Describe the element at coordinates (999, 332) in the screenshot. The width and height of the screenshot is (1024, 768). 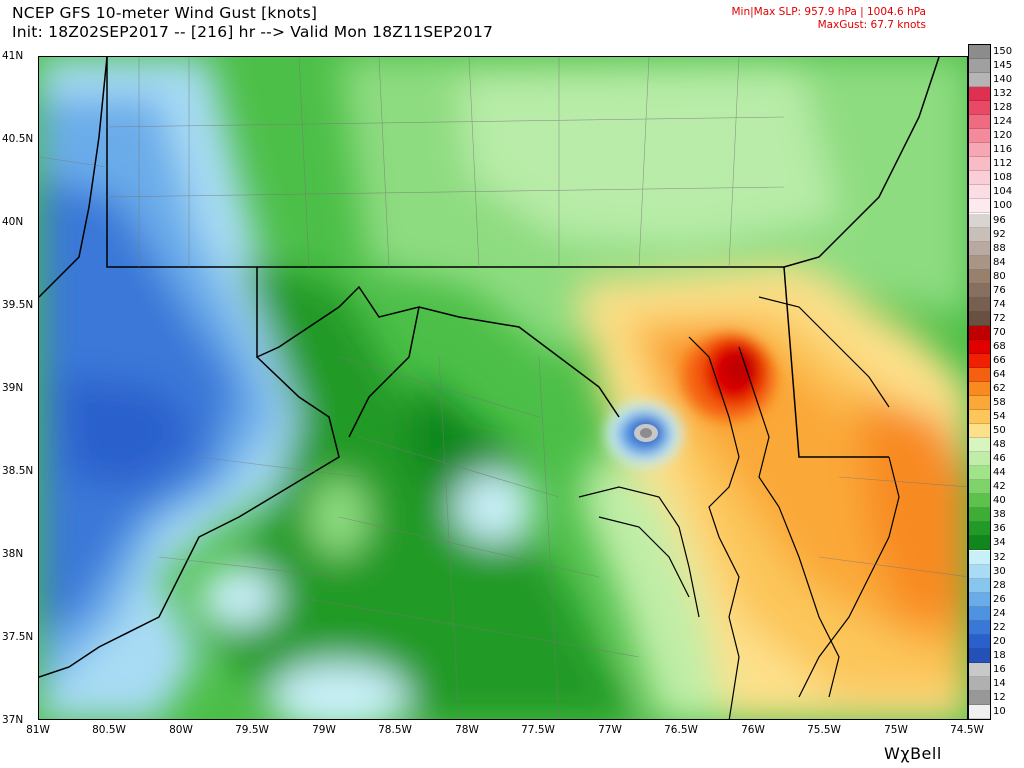
I see `colorbar-level-label: 70` at that location.